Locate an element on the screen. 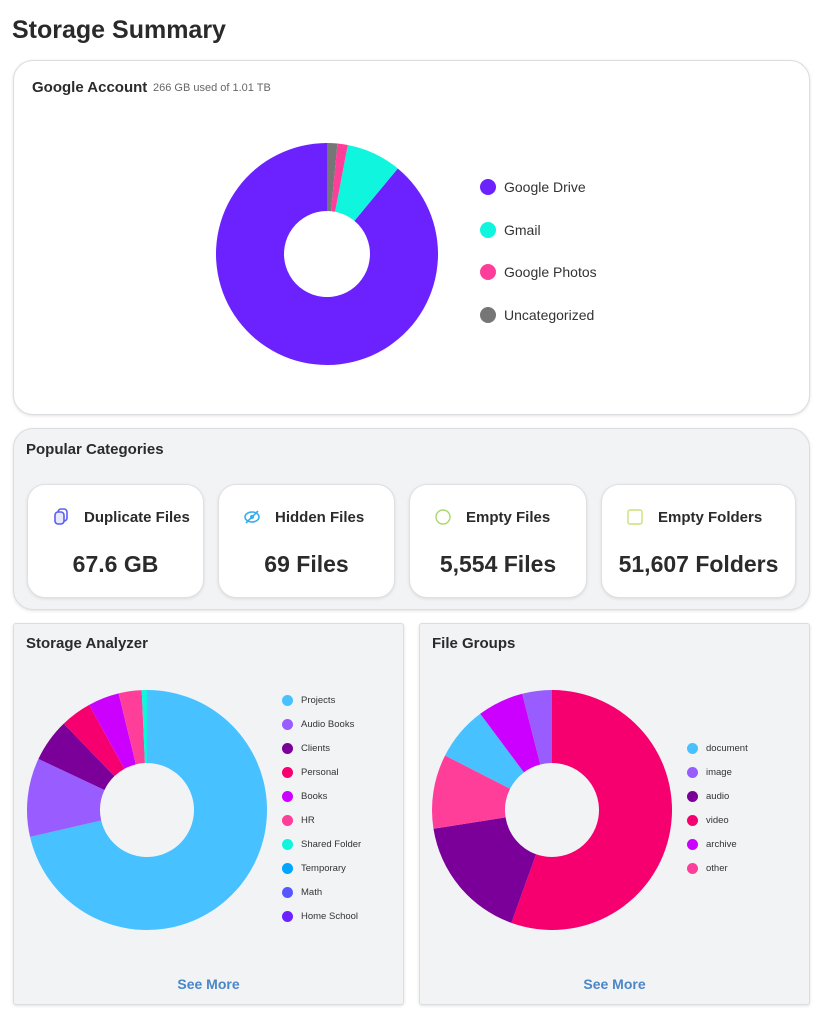 The height and width of the screenshot is (1024, 825). legend-item-gmail: Gmail is located at coordinates (510, 229).